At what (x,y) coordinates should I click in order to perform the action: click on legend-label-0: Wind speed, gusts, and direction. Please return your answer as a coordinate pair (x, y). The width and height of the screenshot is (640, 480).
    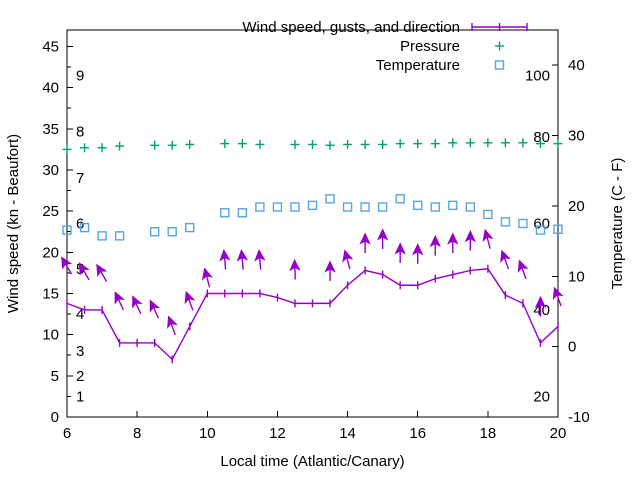
    Looking at the image, I should click on (351, 27).